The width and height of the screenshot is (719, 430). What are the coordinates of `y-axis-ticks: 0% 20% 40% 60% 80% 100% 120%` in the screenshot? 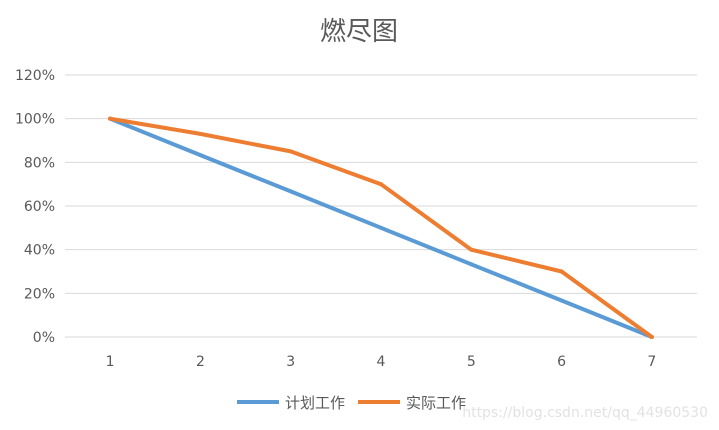 It's located at (35, 207).